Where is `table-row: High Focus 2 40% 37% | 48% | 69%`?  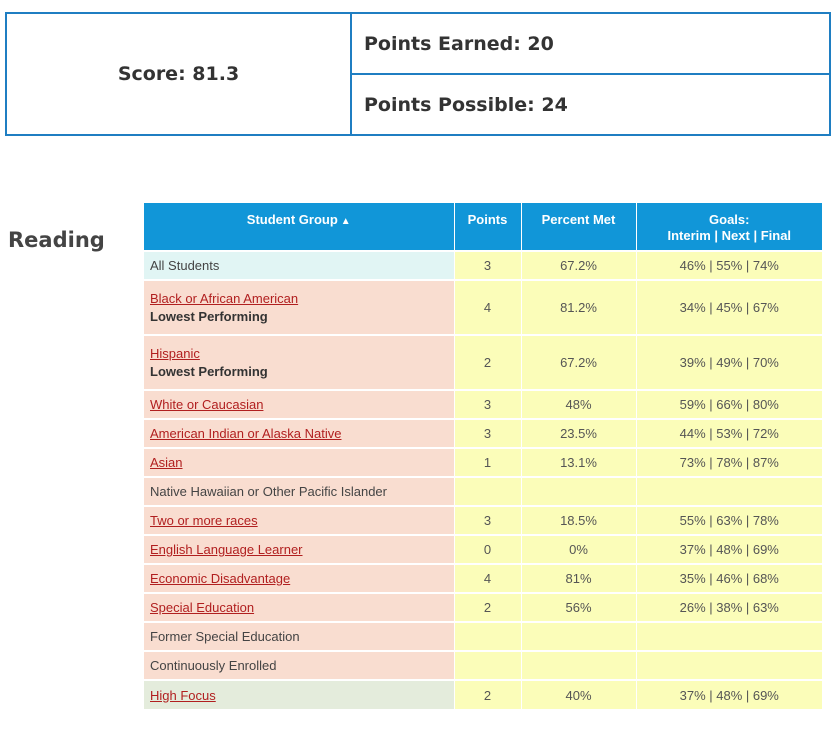
table-row: High Focus 2 40% 37% | 48% | 69% is located at coordinates (483, 694).